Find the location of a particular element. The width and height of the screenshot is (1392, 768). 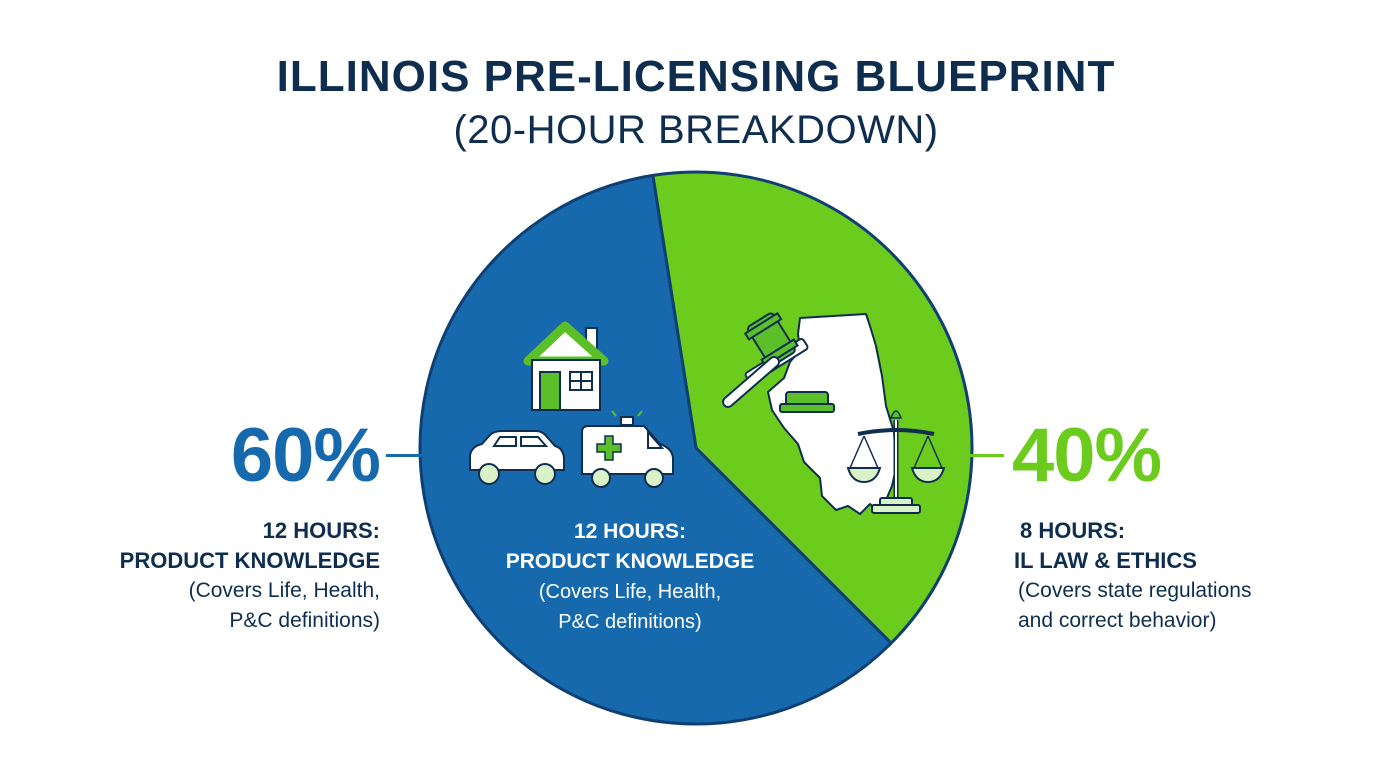

slice-note-line1: (Covers Life, Health, is located at coordinates (630, 592).